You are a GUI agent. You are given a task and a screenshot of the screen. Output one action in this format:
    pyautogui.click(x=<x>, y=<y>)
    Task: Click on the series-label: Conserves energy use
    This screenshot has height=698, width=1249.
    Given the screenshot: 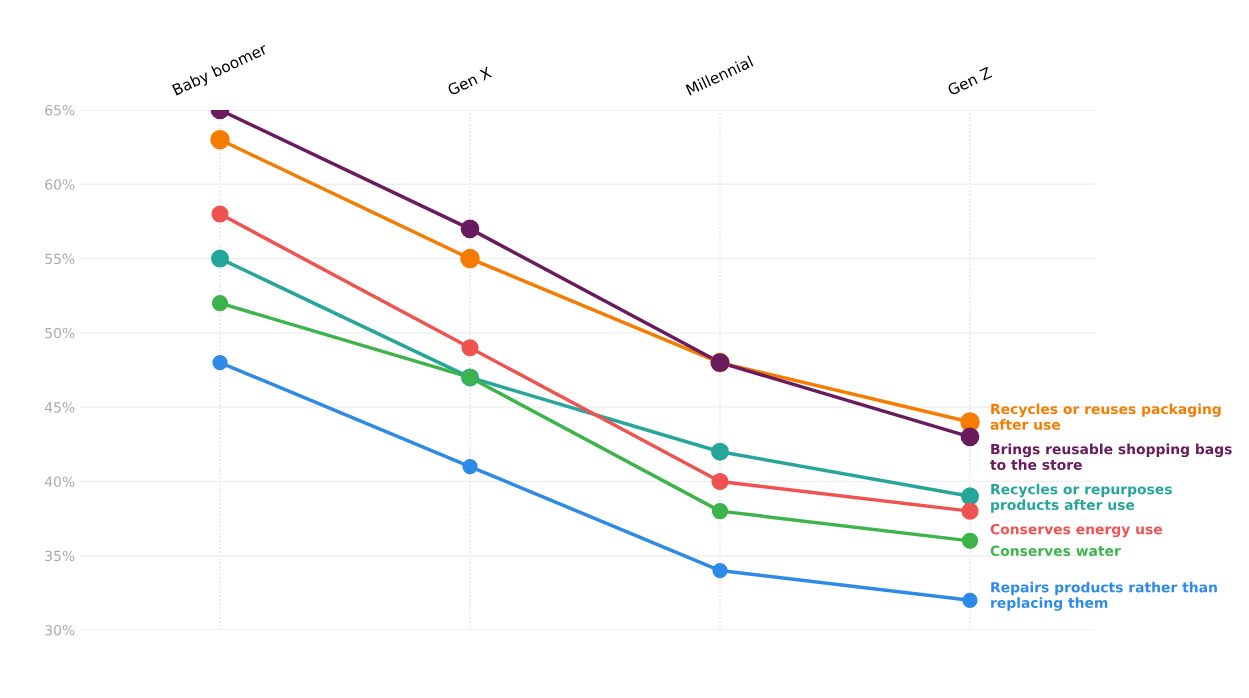 What is the action you would take?
    pyautogui.click(x=1076, y=530)
    